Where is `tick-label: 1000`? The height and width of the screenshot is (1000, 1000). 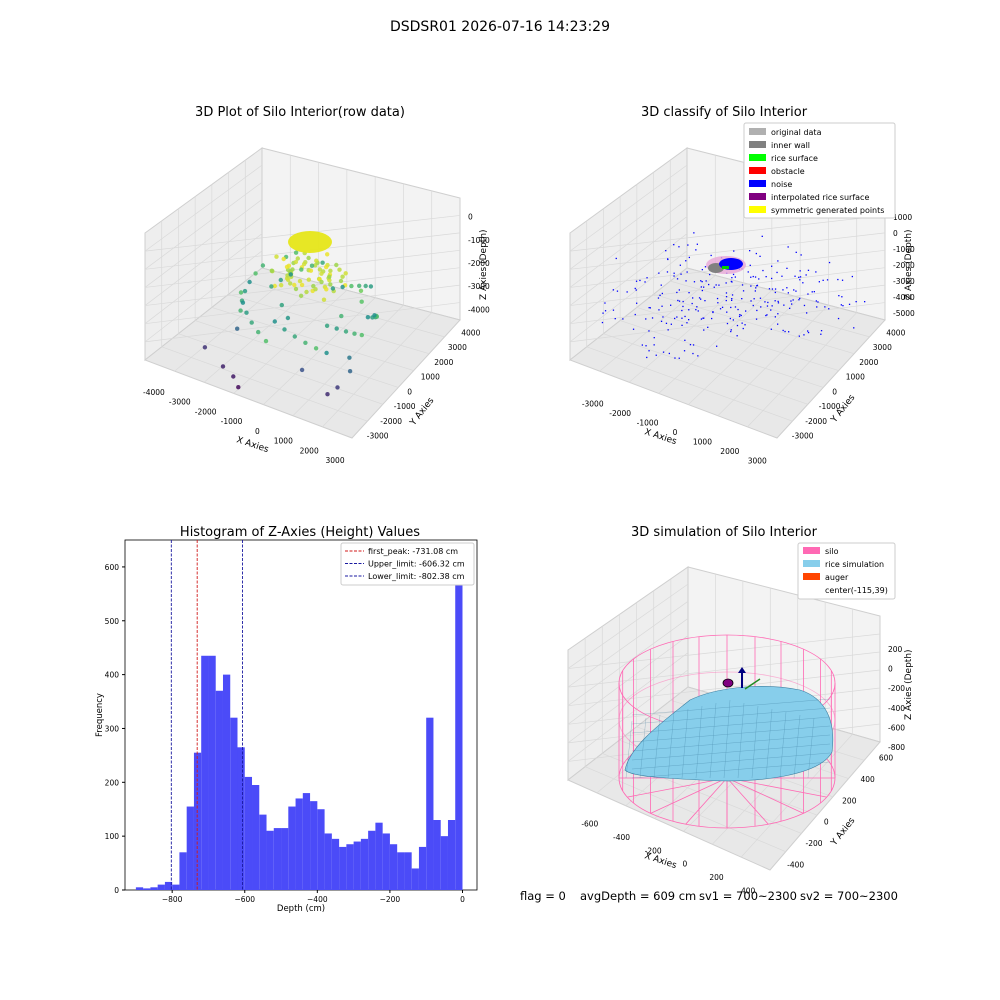
tick-label: 1000 is located at coordinates (430, 377).